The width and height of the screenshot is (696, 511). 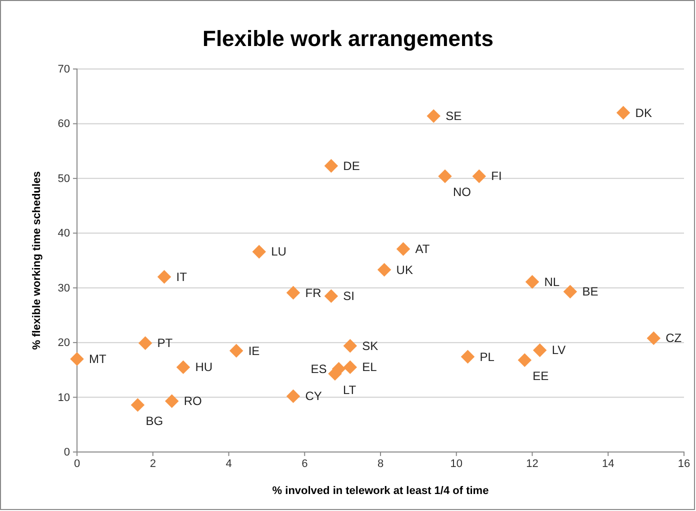 I want to click on chart-title: Flexible work arrangements, so click(x=348, y=38).